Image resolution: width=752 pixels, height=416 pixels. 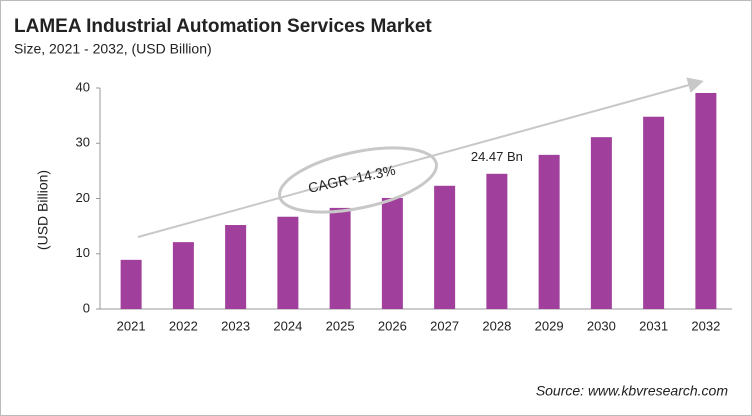 What do you see at coordinates (497, 156) in the screenshot?
I see `value-label: 24.47 Bn` at bounding box center [497, 156].